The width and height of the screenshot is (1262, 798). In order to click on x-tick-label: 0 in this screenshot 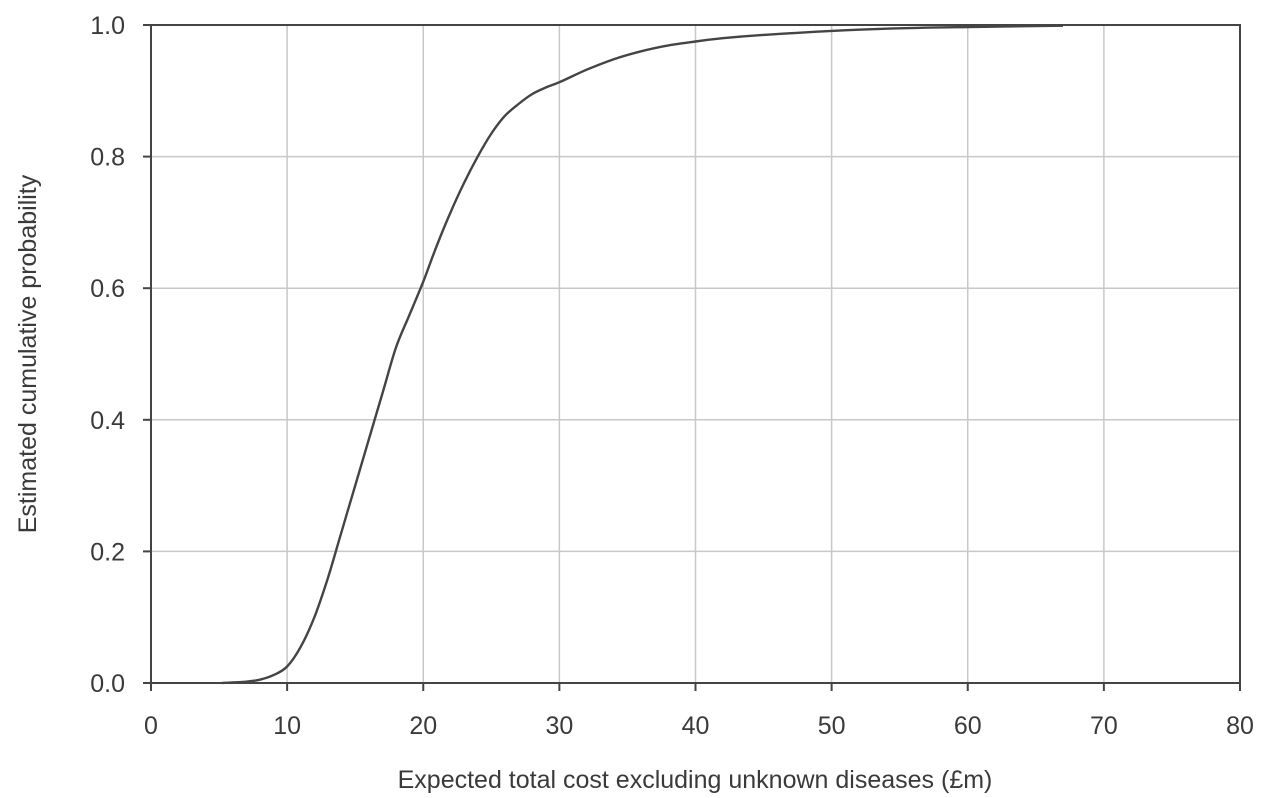, I will do `click(151, 726)`.